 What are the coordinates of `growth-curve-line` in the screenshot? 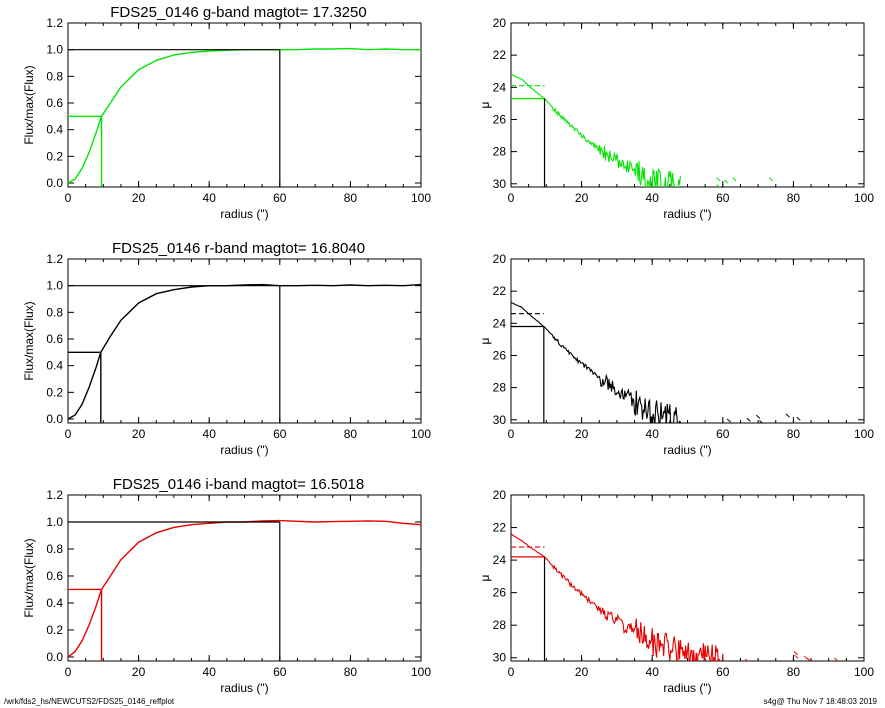 It's located at (244, 588).